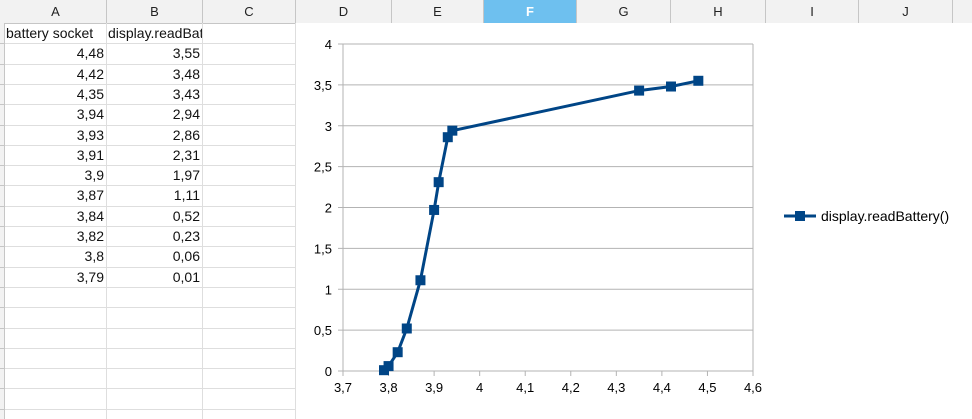  I want to click on column-header-a: A, so click(56, 11).